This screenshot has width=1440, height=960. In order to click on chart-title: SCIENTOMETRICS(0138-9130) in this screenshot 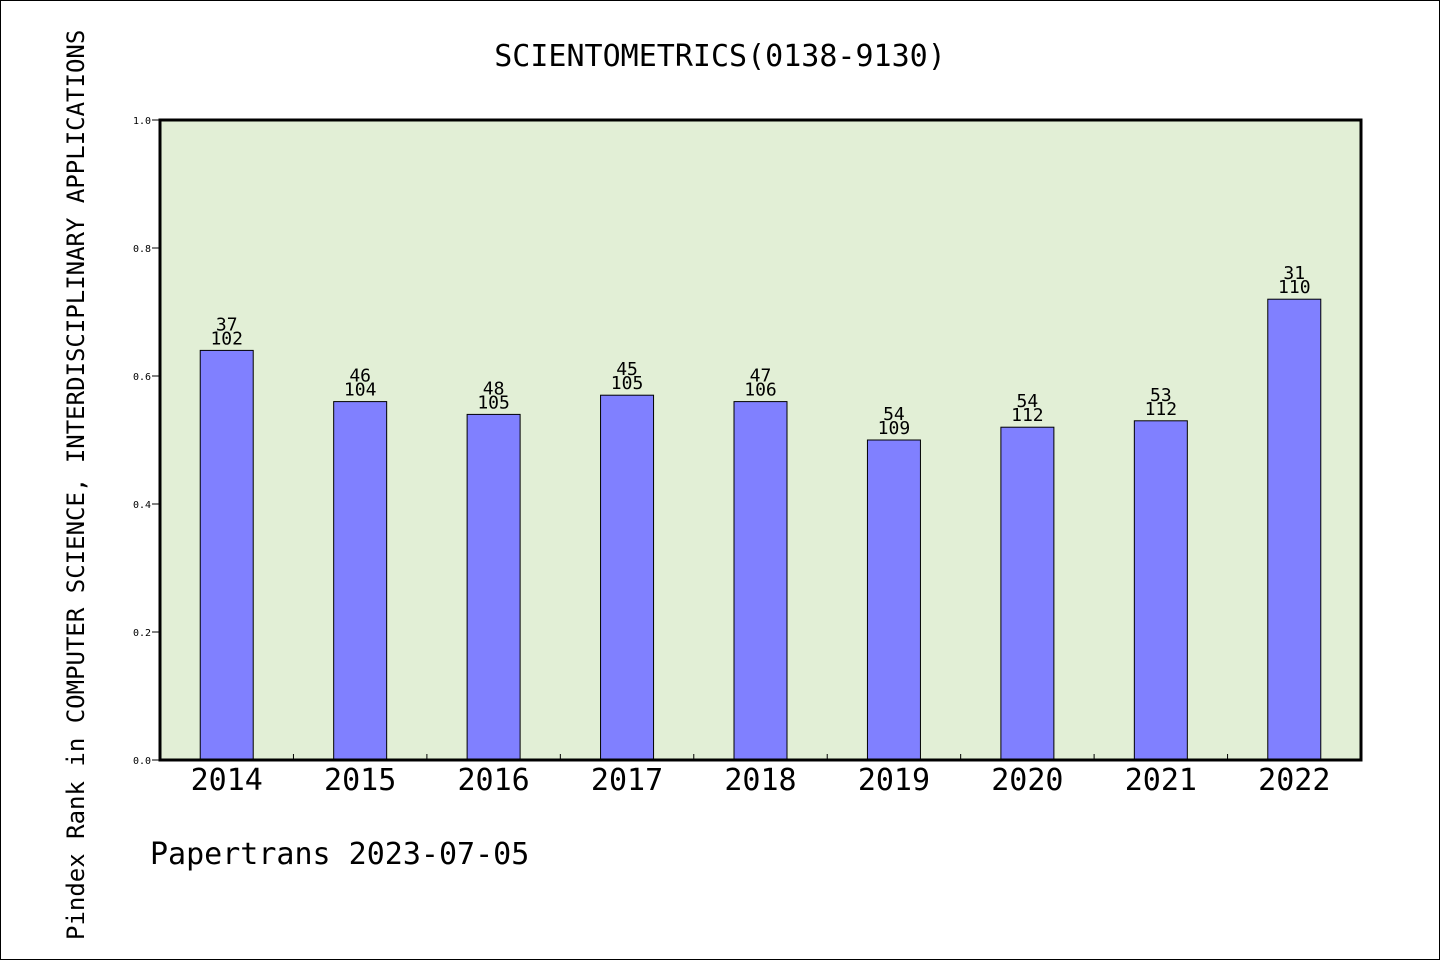, I will do `click(720, 56)`.